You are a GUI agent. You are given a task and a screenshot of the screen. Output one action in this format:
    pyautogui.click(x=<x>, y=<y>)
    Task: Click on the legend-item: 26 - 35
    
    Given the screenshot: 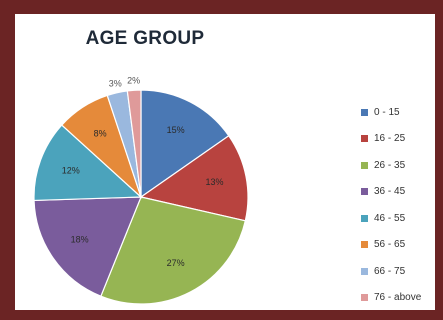 What is the action you would take?
    pyautogui.click(x=391, y=165)
    